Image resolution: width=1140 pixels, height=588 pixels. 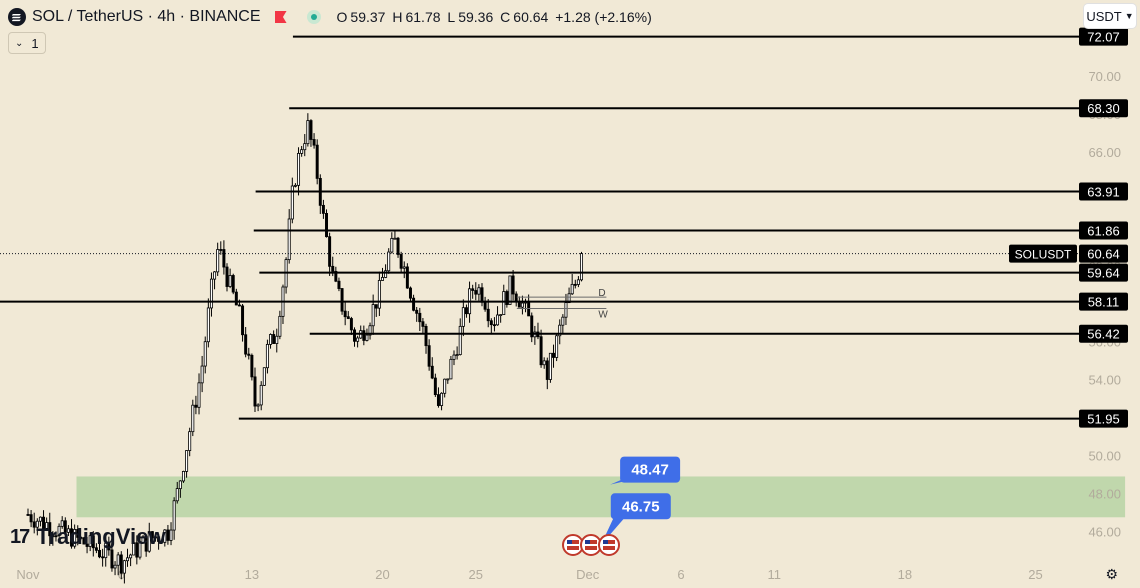 I want to click on x-tick-label: Nov, so click(x=28, y=574).